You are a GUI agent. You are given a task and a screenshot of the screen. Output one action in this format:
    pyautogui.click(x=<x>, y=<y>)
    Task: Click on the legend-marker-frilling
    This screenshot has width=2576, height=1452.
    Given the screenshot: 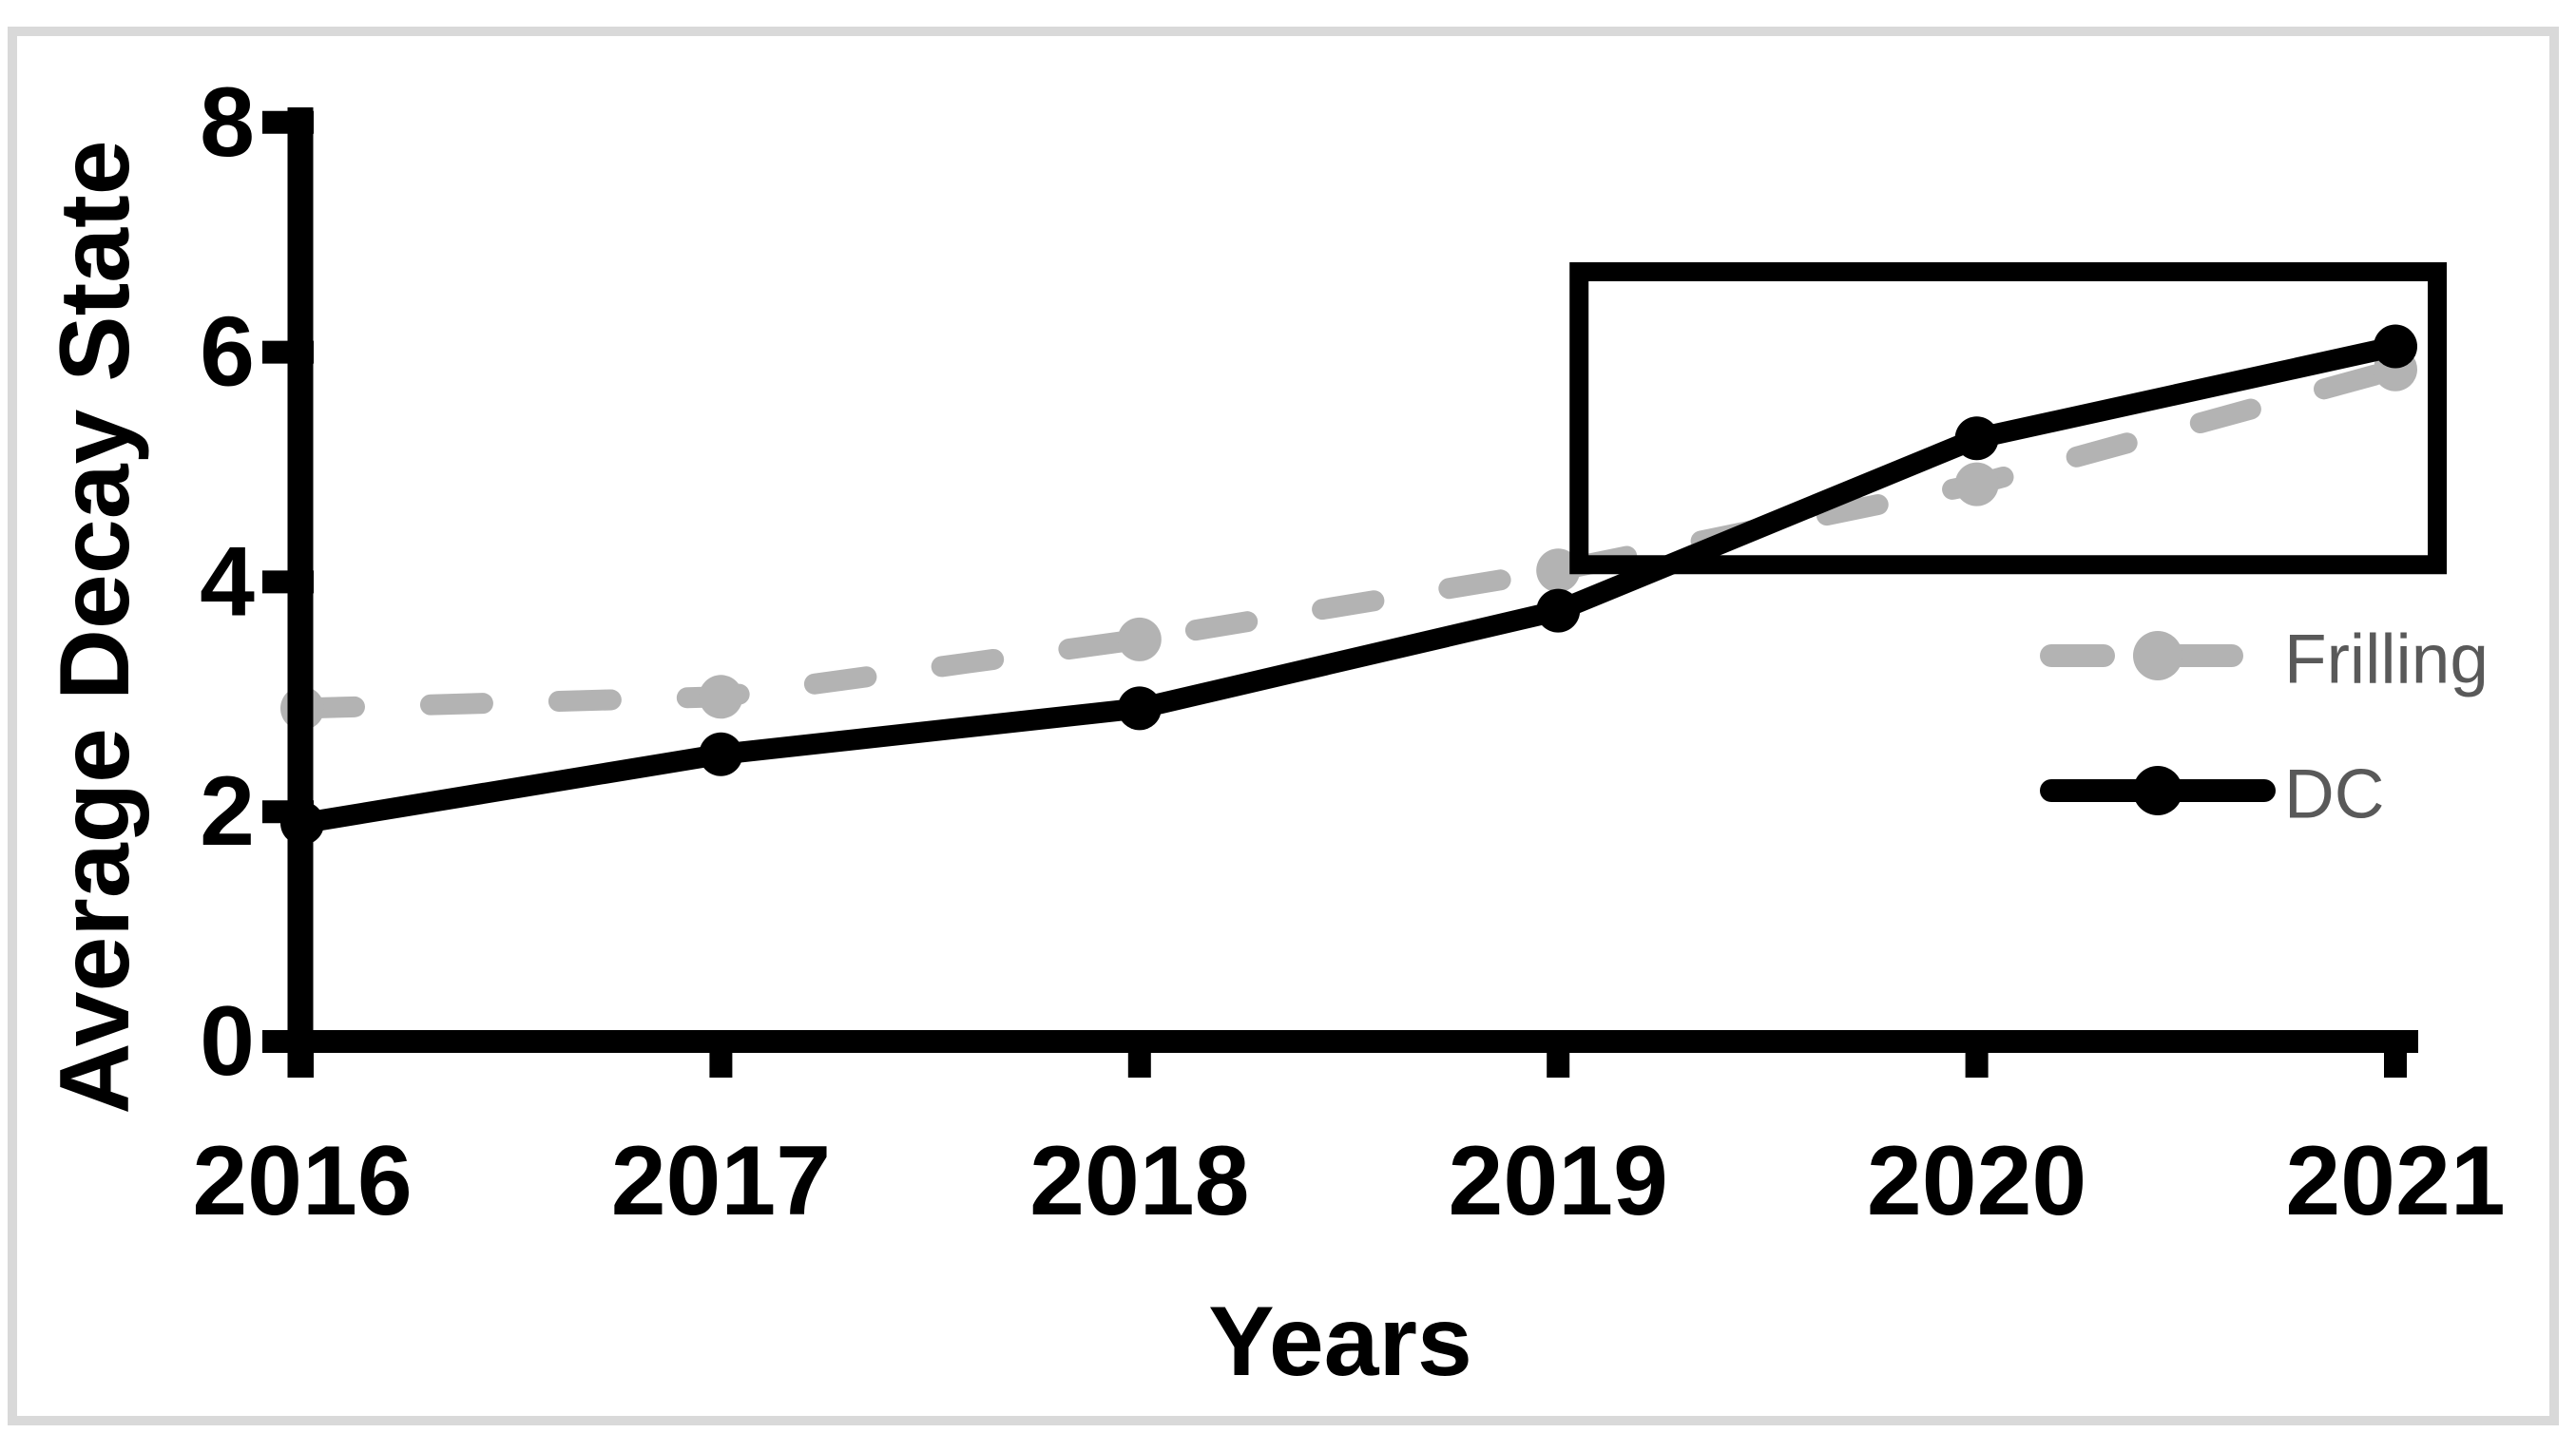 What is the action you would take?
    pyautogui.click(x=2157, y=655)
    